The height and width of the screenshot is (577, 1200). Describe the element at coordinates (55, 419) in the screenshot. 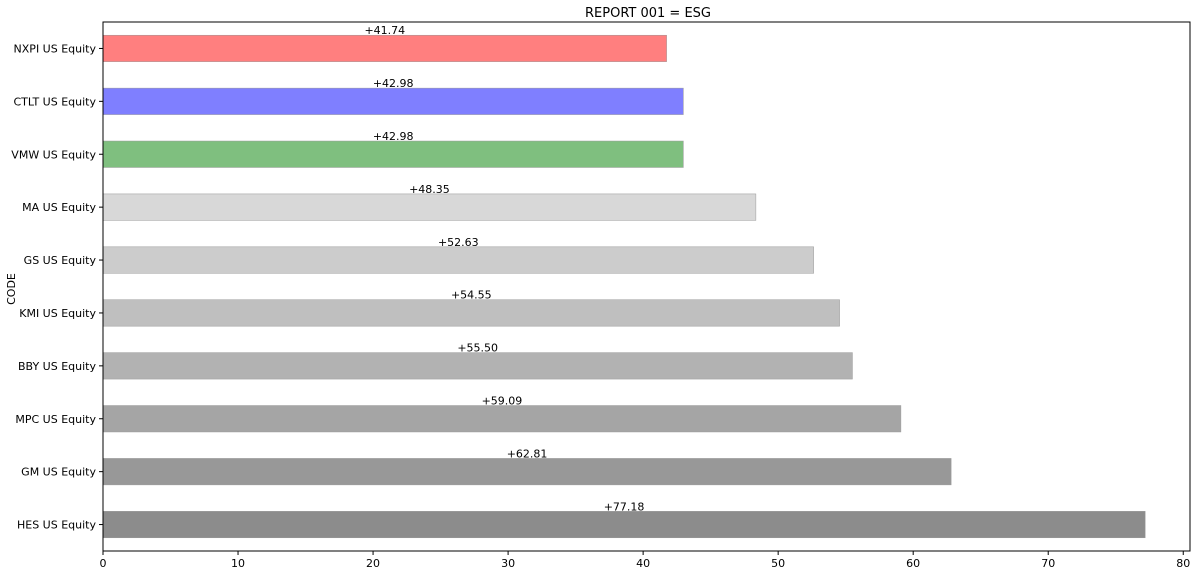

I see `y-tick-label: MPC US Equity` at that location.